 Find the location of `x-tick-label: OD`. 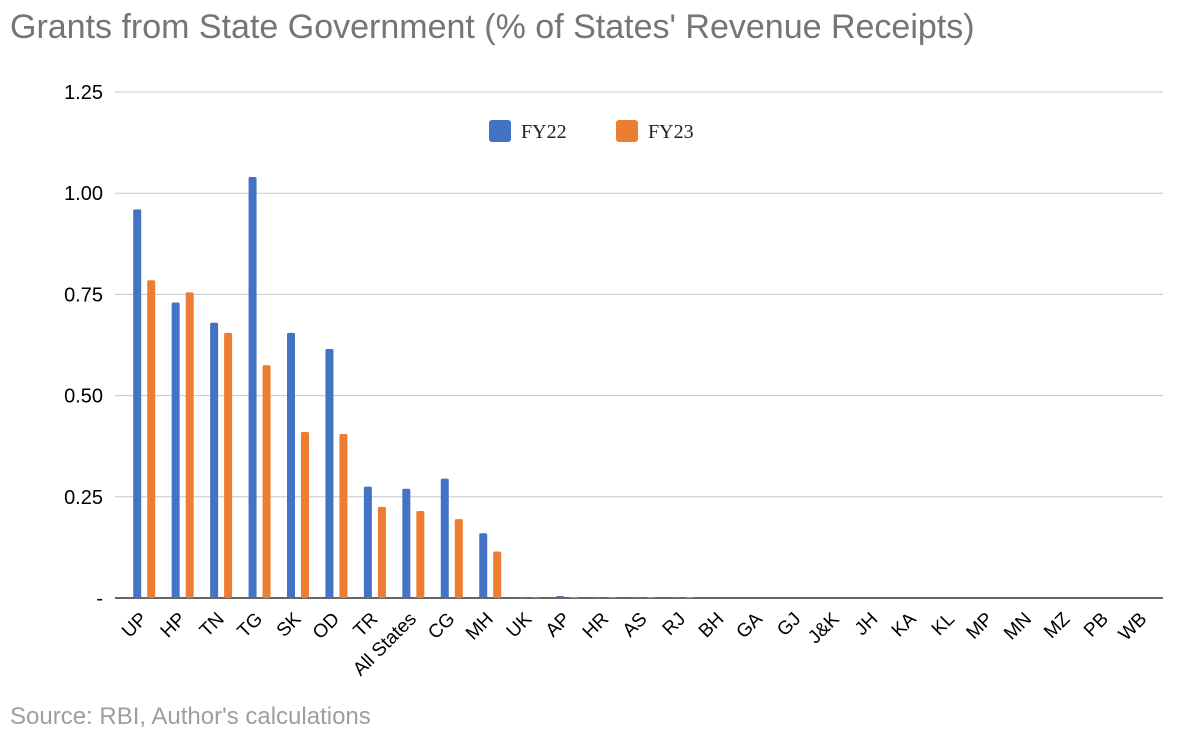

x-tick-label: OD is located at coordinates (326, 626).